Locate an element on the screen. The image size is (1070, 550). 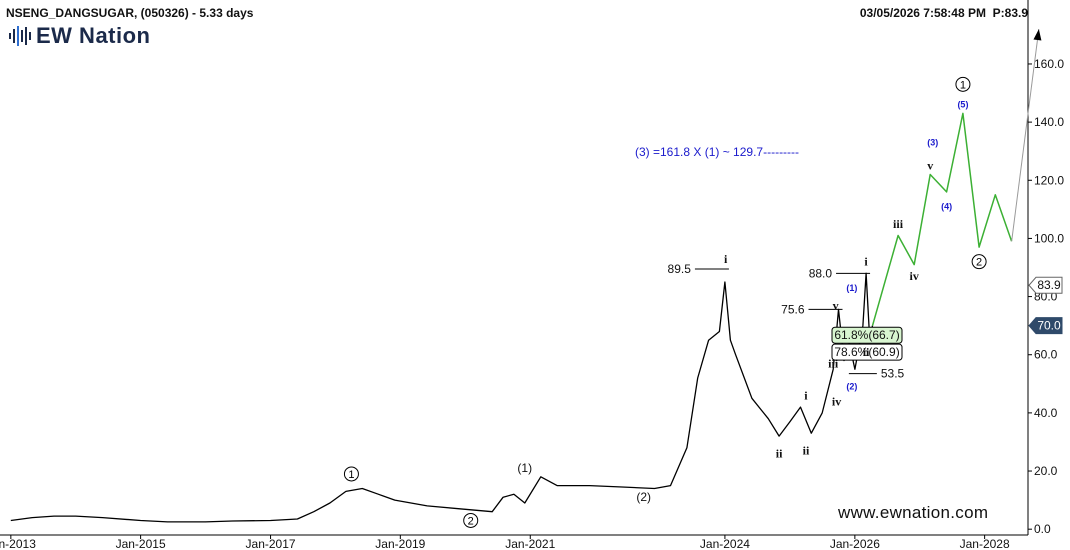
website-watermark: www.ewnation.com is located at coordinates (913, 512).